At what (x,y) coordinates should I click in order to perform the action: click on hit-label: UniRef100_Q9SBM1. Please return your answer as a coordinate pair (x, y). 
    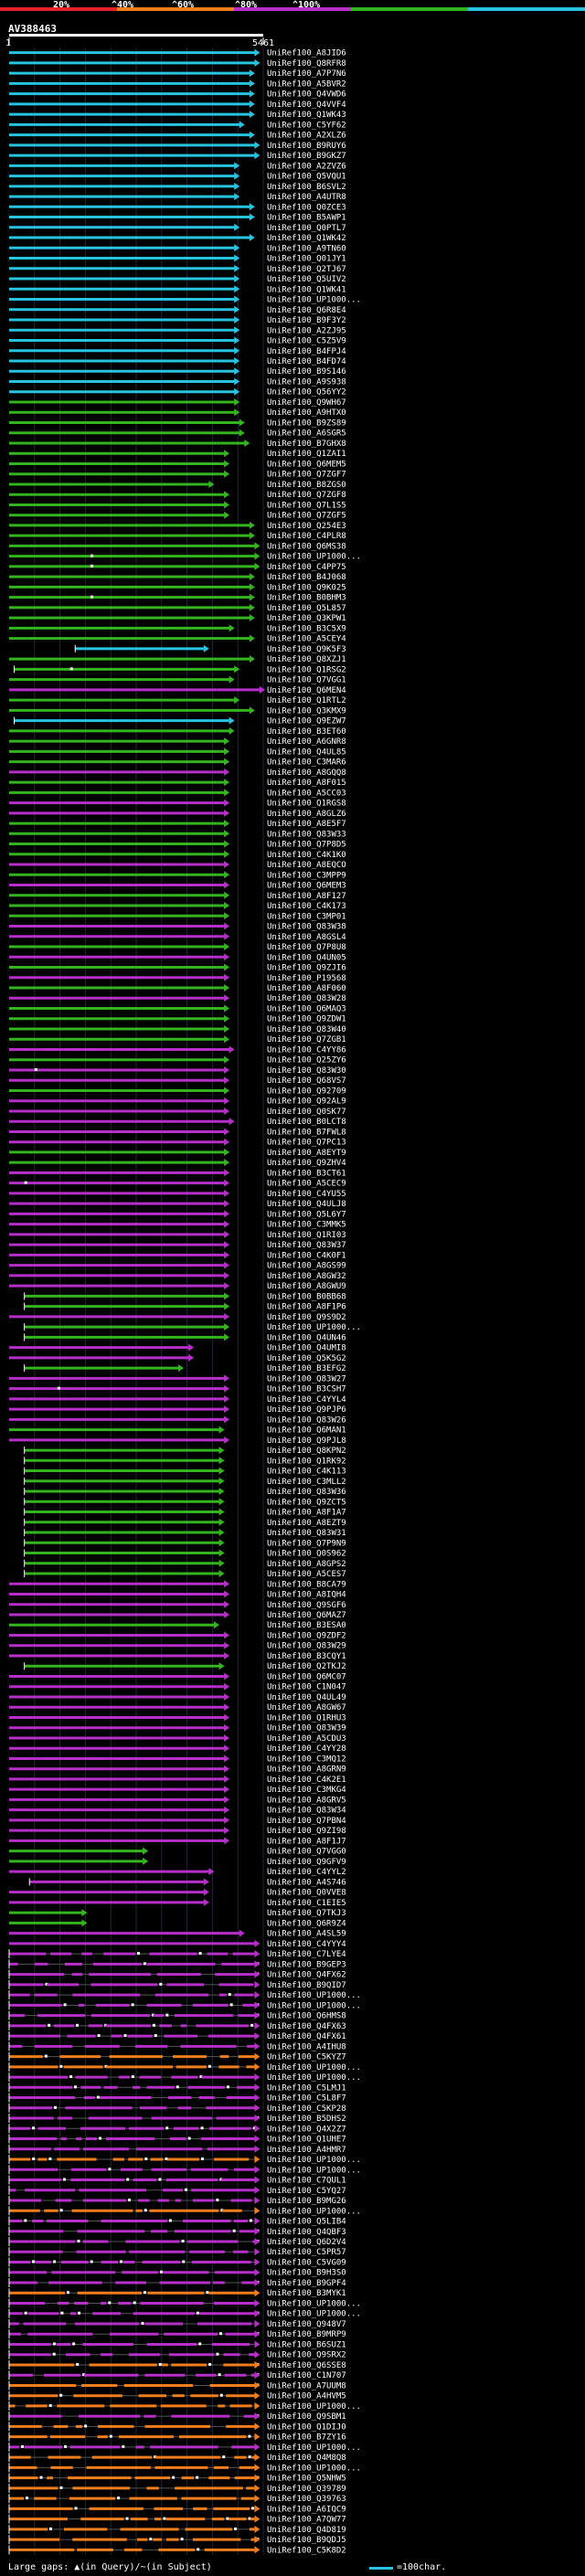
    Looking at the image, I should click on (307, 2417).